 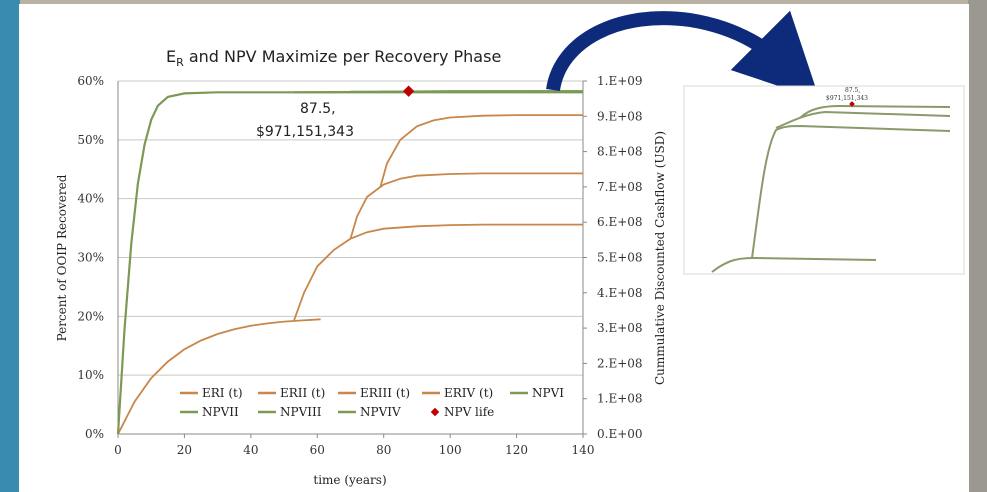 I want to click on chart-title-rest: and NPV Maximize per Recovery Phase, so click(x=343, y=56).